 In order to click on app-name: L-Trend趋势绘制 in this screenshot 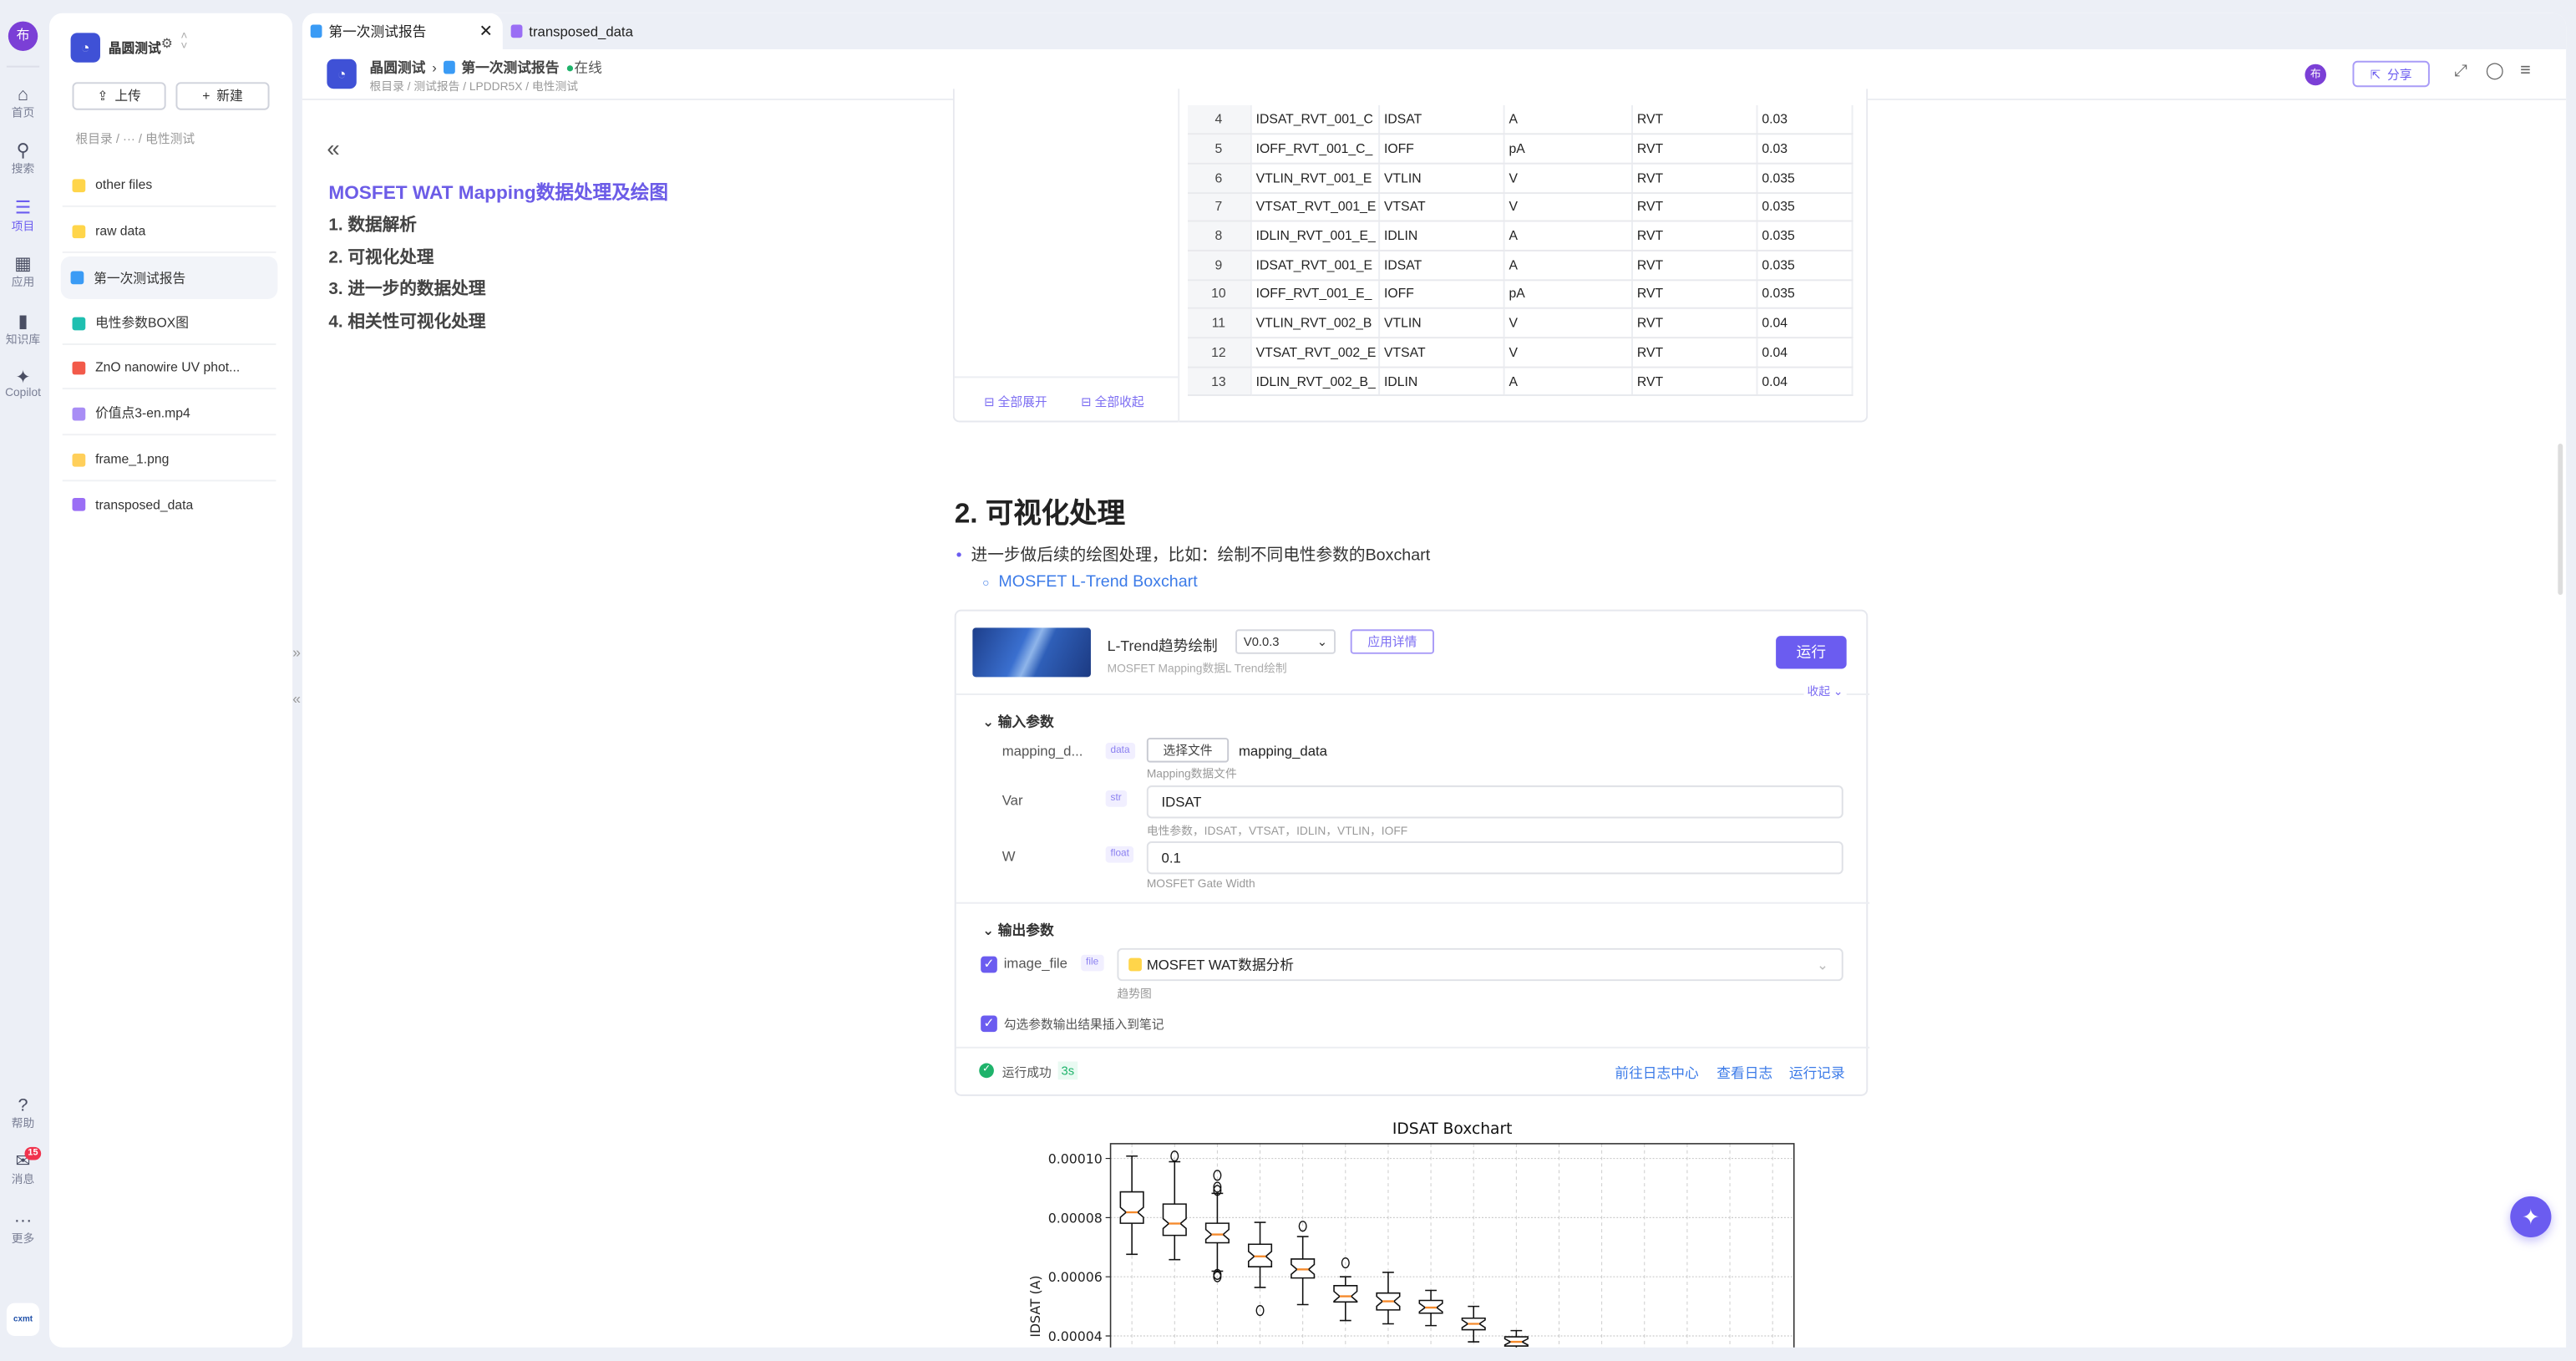, I will do `click(1162, 645)`.